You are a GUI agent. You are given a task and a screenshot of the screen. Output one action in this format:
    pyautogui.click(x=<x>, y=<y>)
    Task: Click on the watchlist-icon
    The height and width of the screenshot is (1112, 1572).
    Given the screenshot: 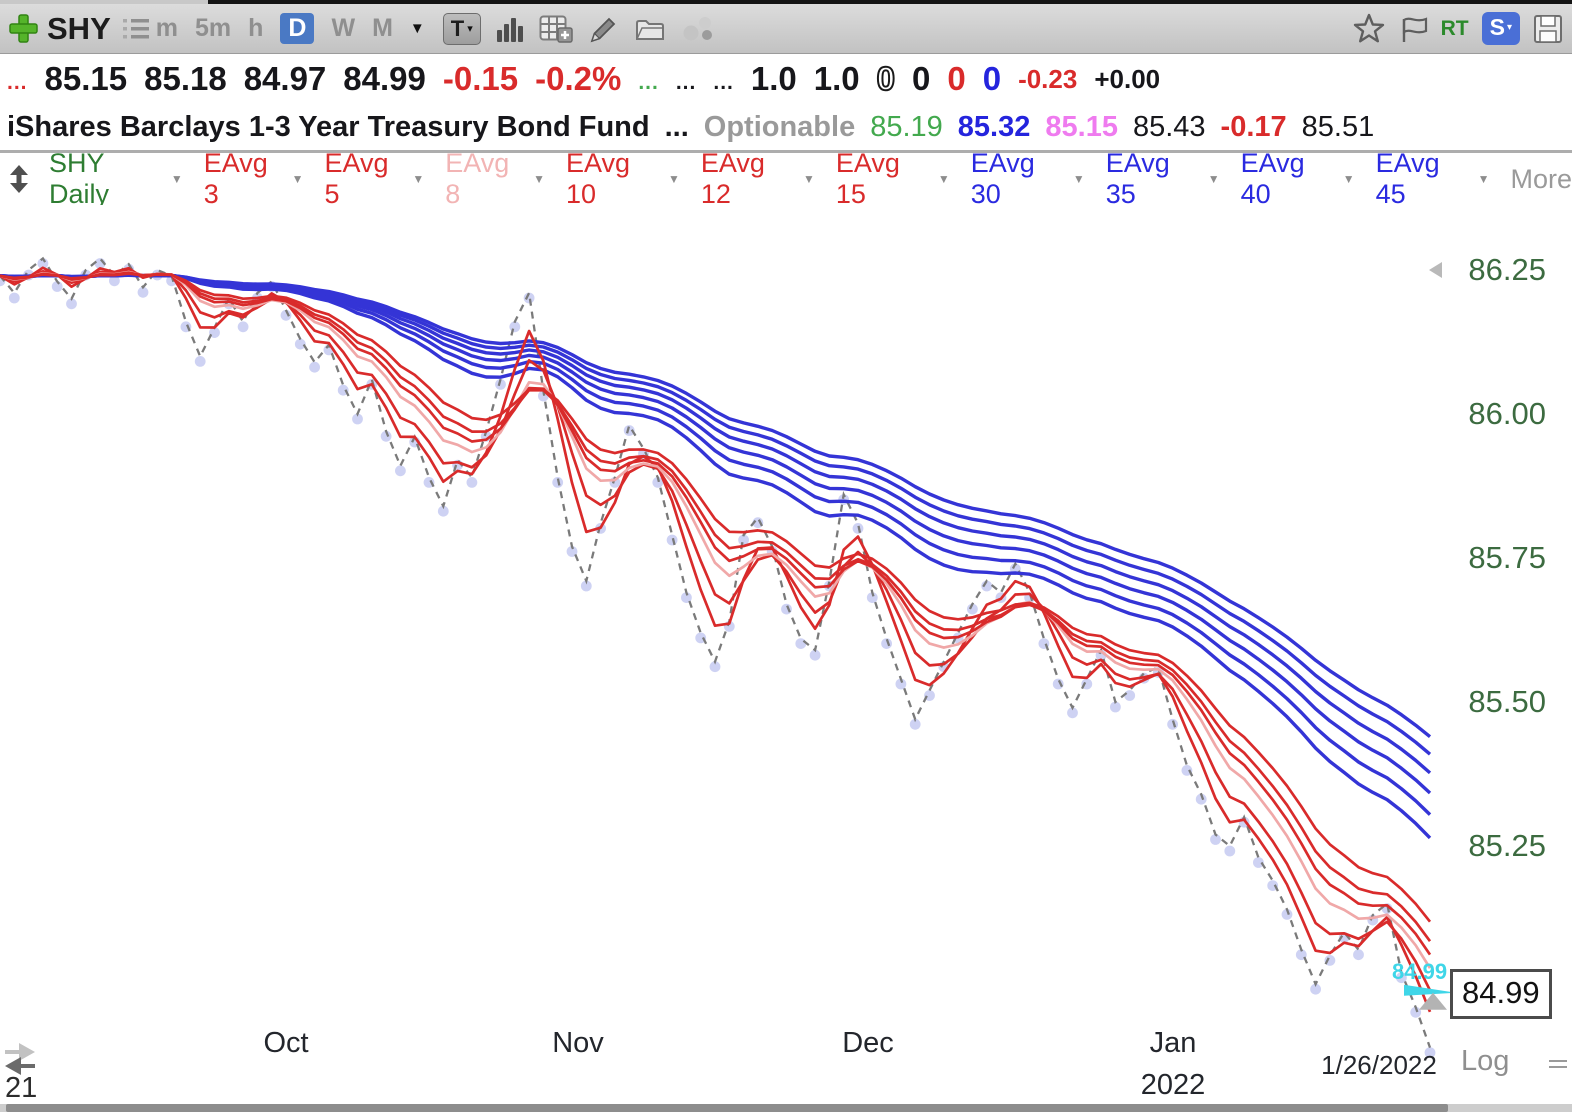 What is the action you would take?
    pyautogui.click(x=136, y=28)
    